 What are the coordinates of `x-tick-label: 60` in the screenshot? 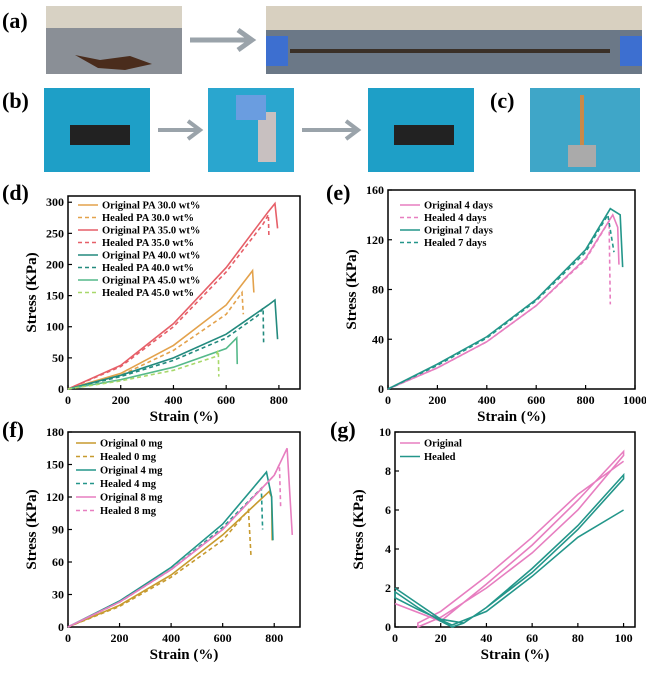 It's located at (532, 638).